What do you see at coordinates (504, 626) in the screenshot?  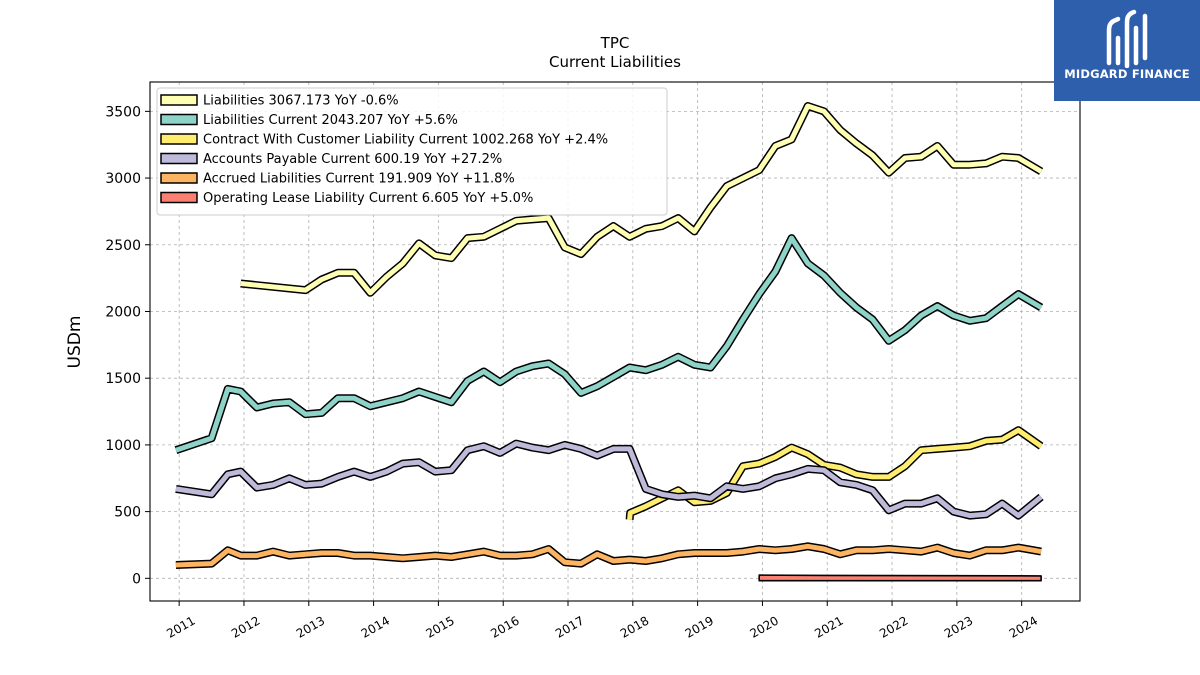 I see `x-tick-label: 2016` at bounding box center [504, 626].